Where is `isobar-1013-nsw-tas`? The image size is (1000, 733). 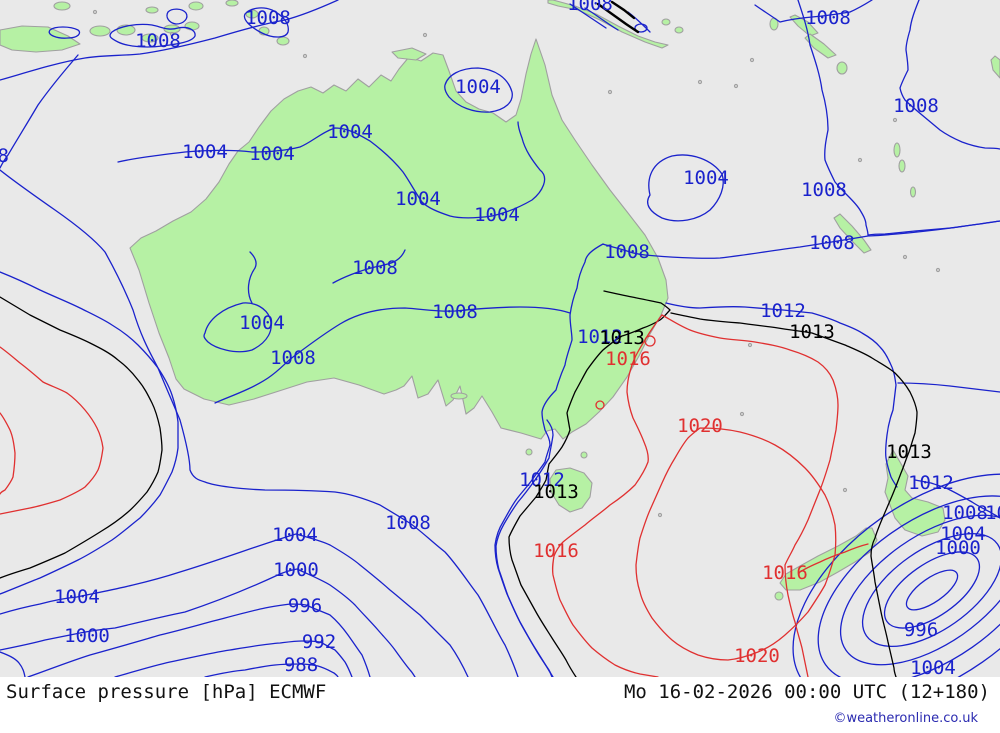
isobar-1013-nsw-tas is located at coordinates (589, 483).